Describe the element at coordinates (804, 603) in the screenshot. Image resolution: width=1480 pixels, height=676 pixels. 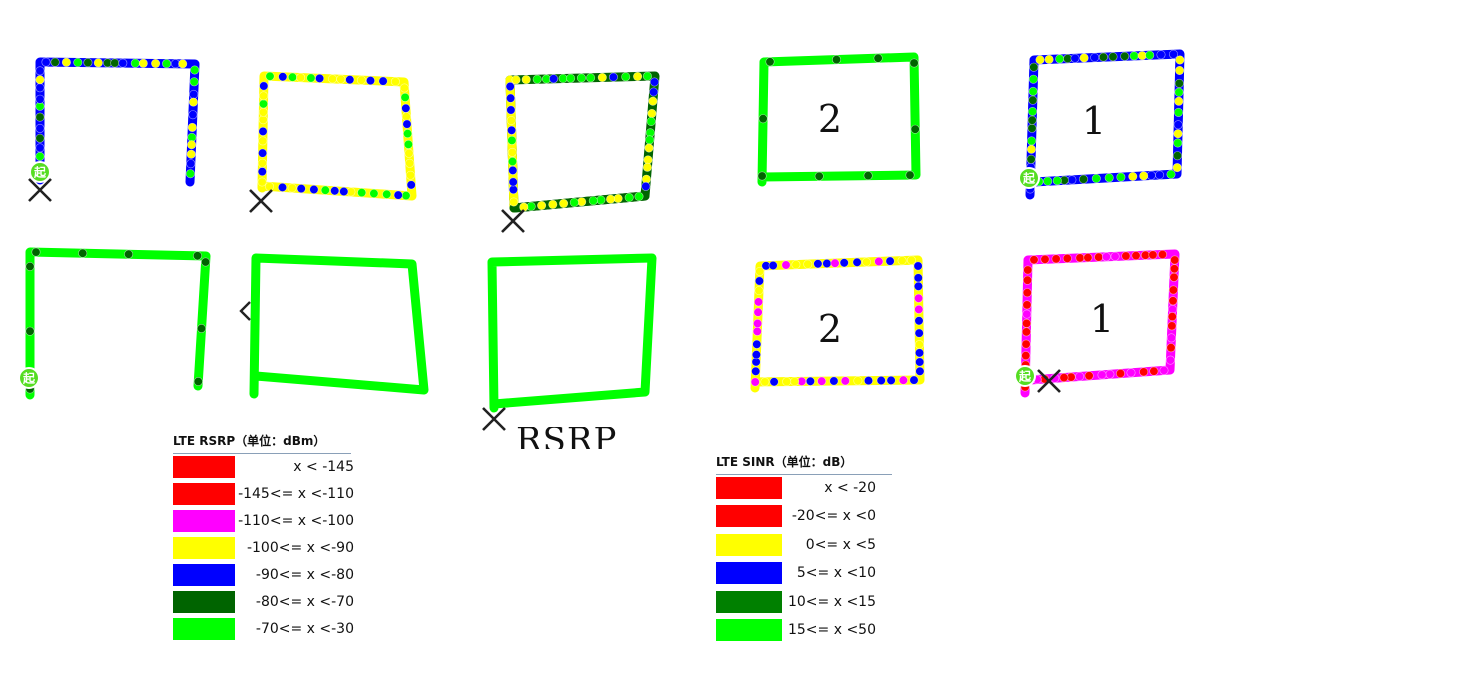
I see `sinr-legend-row: 10<= x <15` at that location.